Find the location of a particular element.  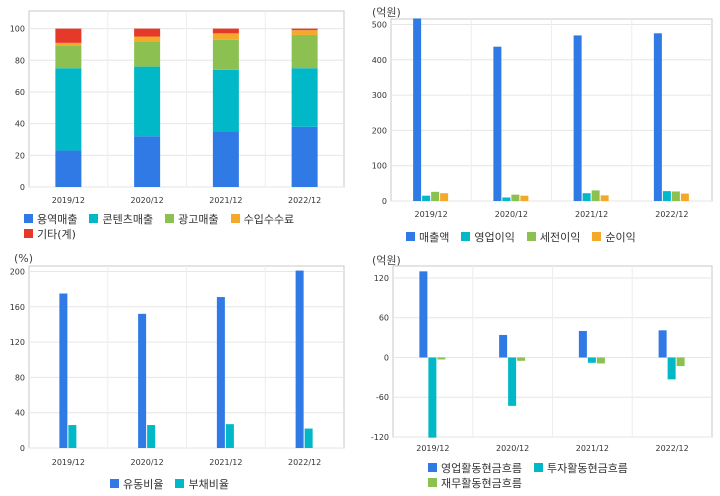

revenue-mix-legend: 용역매출 콘텐츠매출 광고매출 수입수수료 기타(계) is located at coordinates (184, 226).